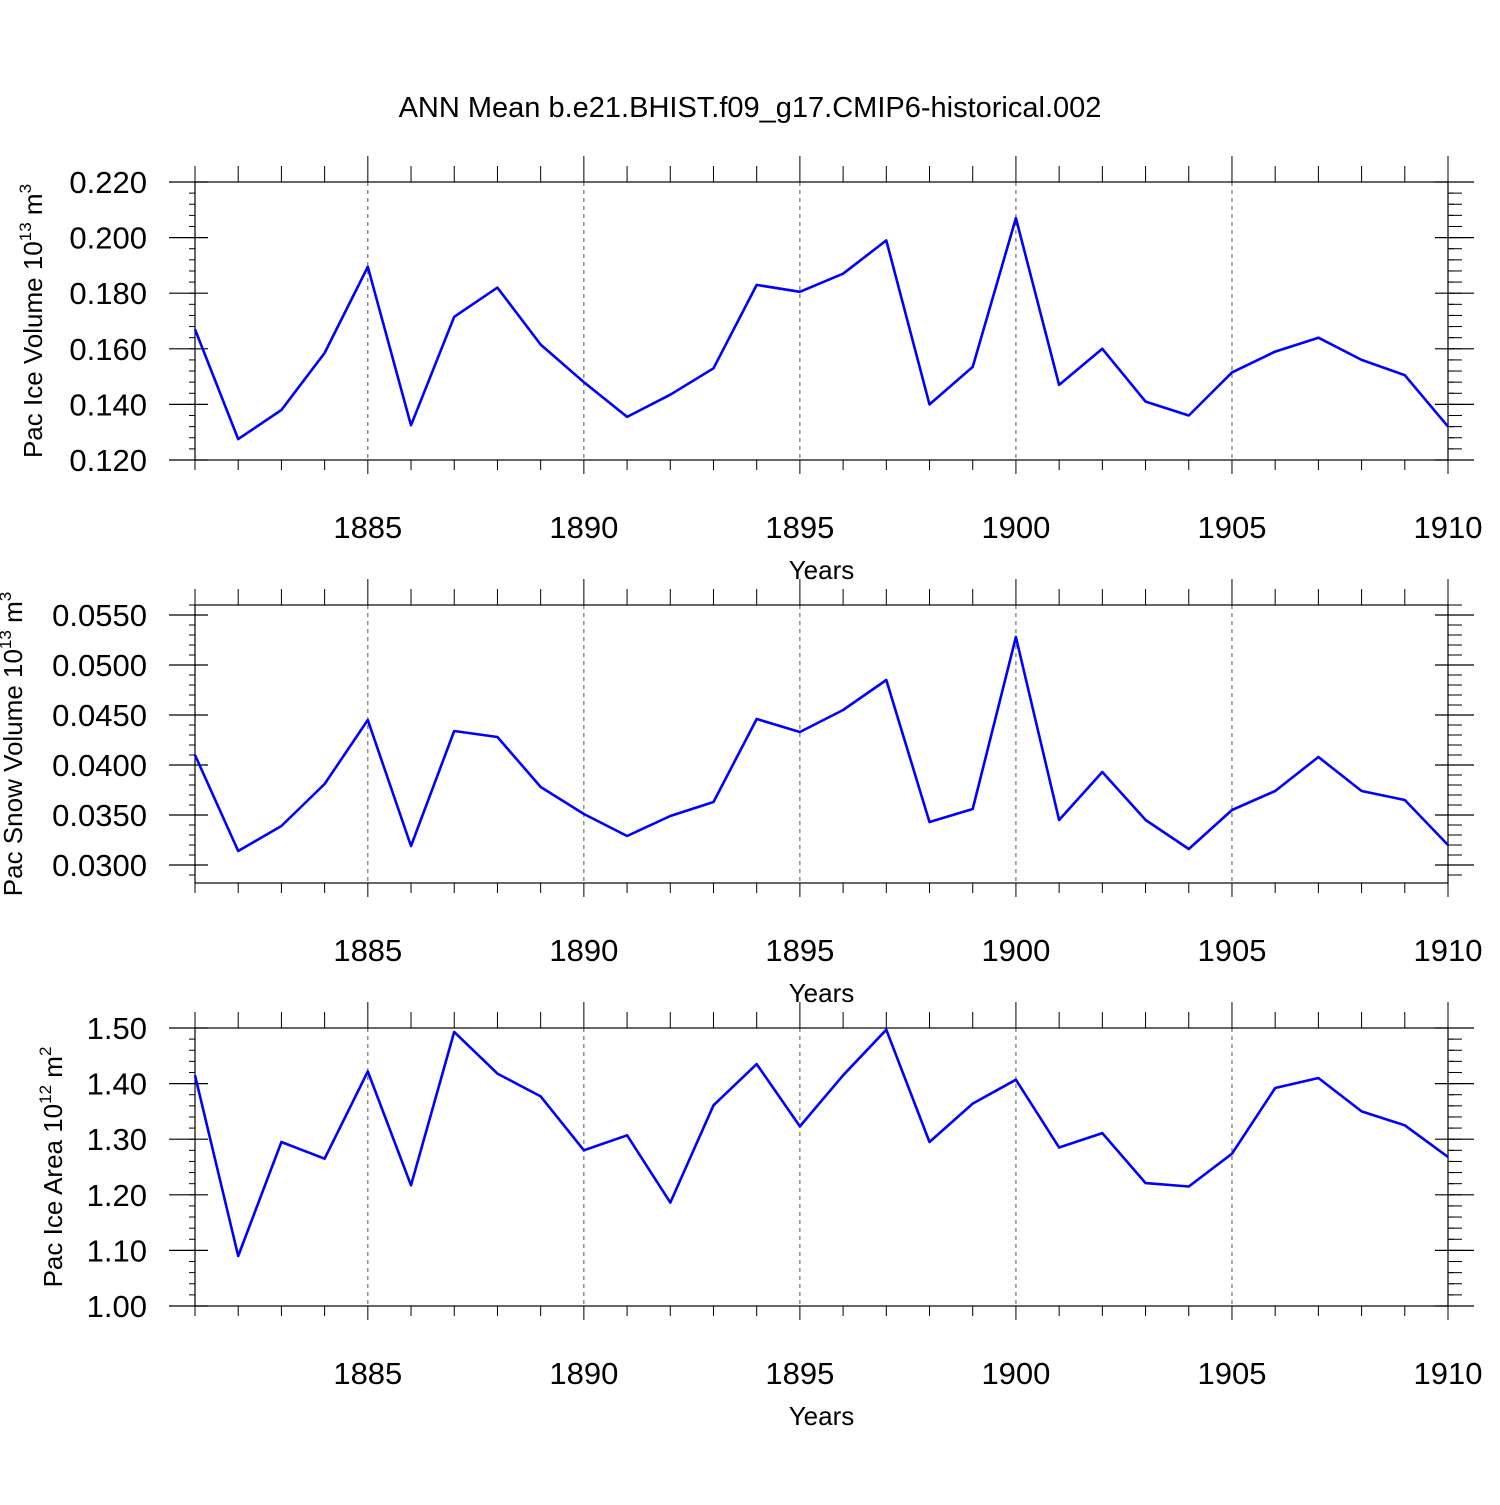 Image resolution: width=1500 pixels, height=1505 pixels. I want to click on y-tick-label: 0.0400, so click(99, 765).